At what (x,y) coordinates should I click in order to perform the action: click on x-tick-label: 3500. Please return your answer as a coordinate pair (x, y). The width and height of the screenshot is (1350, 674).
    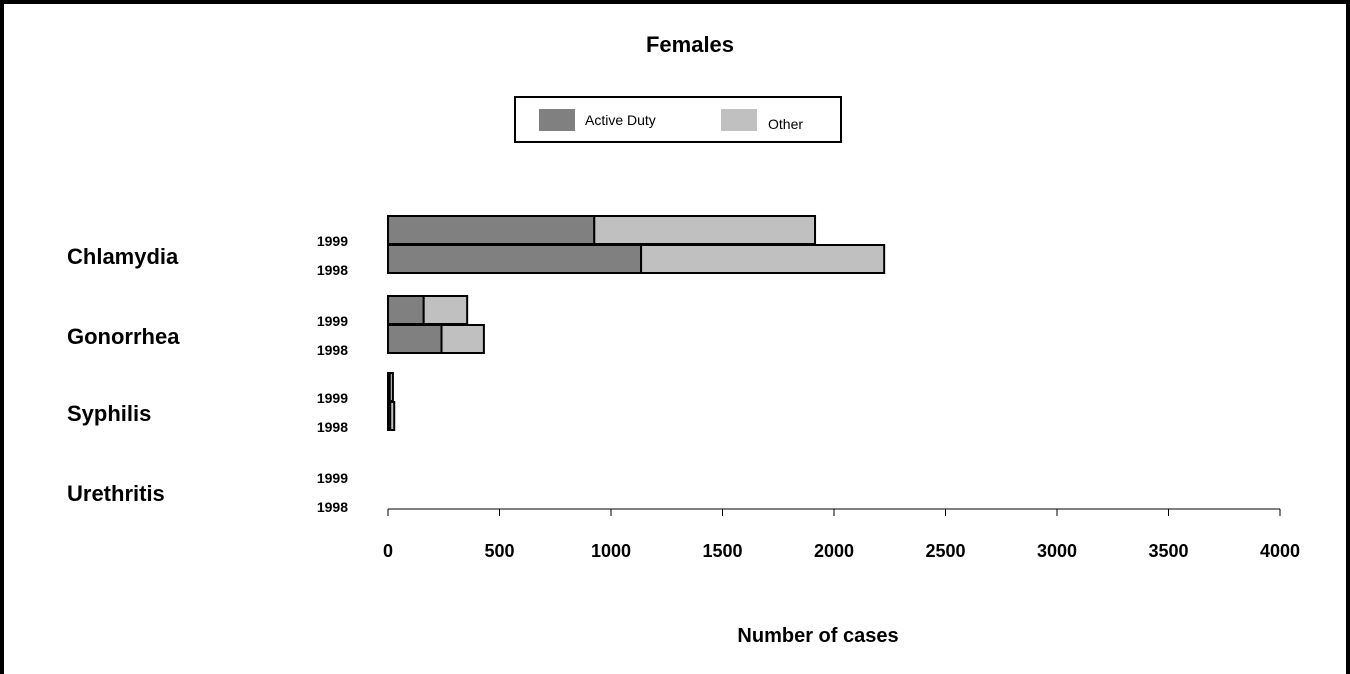
    Looking at the image, I should click on (1168, 551).